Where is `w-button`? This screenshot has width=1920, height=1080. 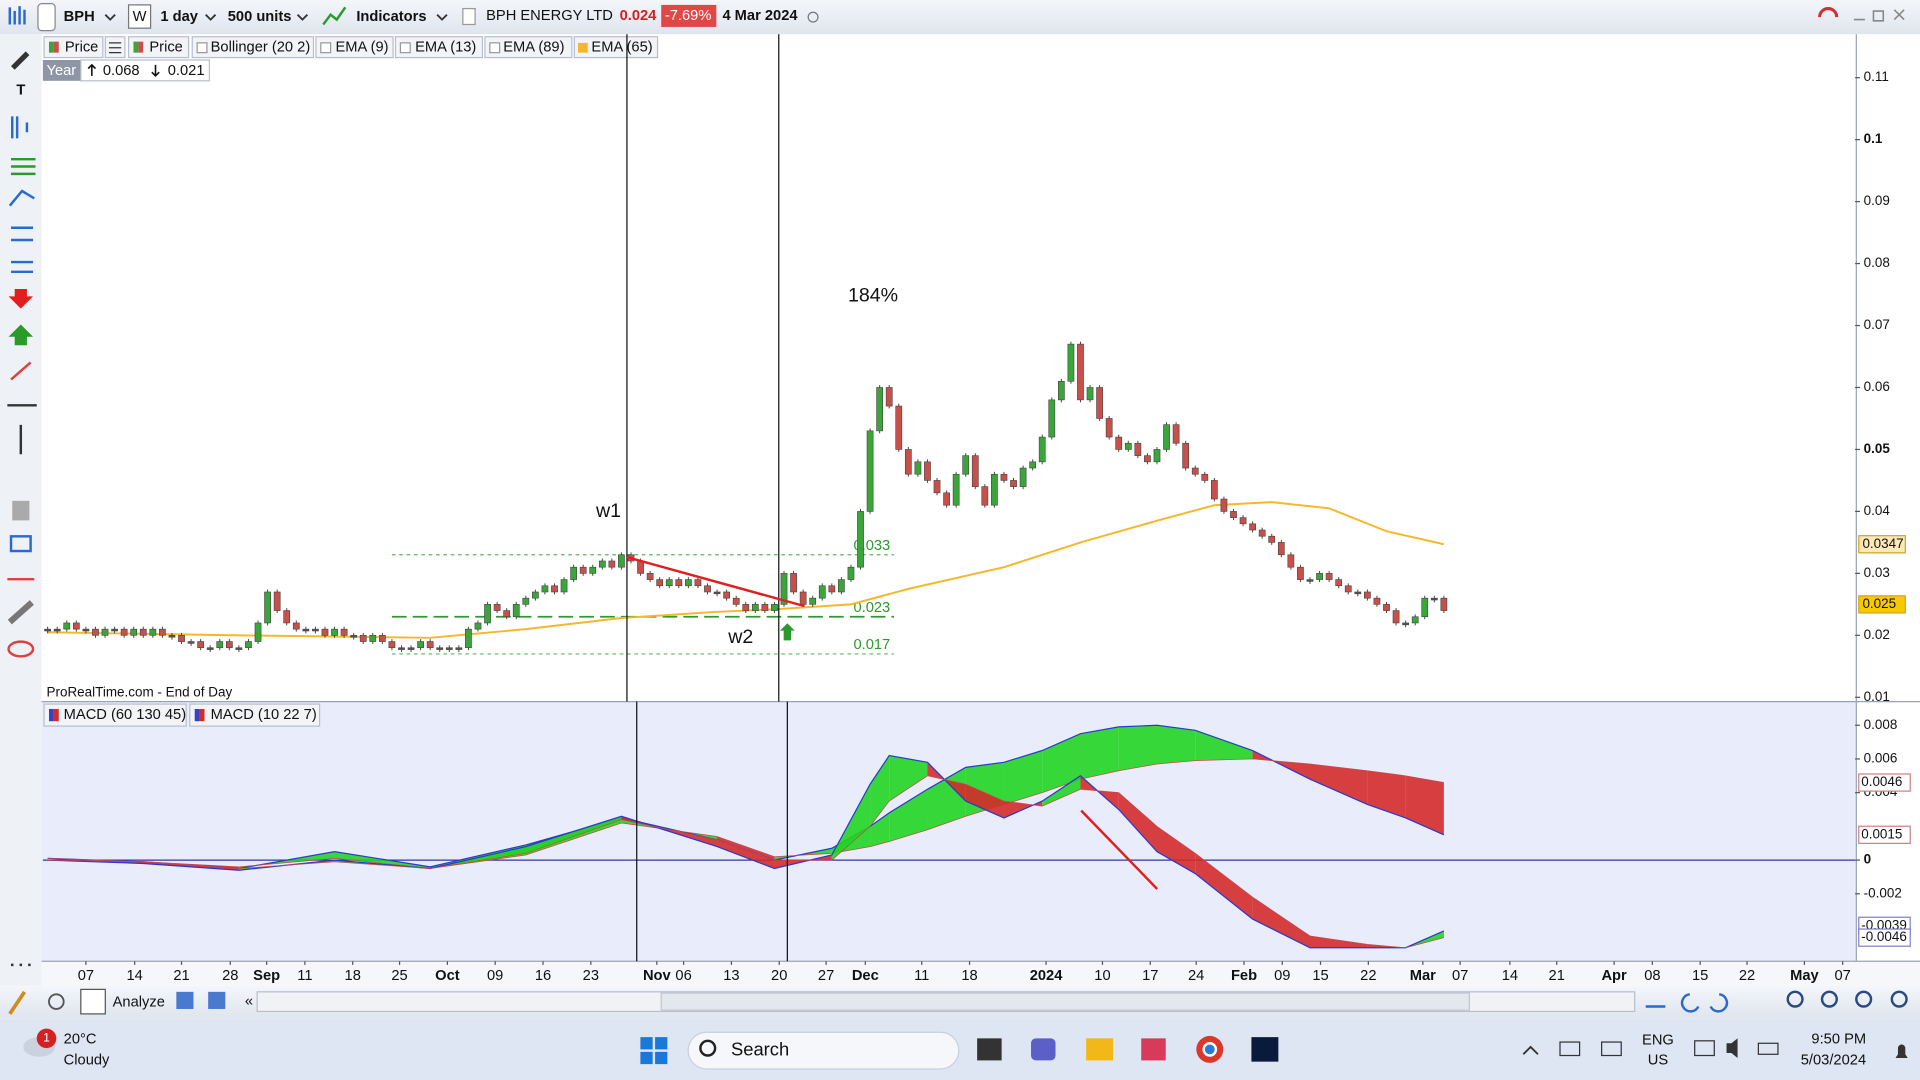 w-button is located at coordinates (139, 16).